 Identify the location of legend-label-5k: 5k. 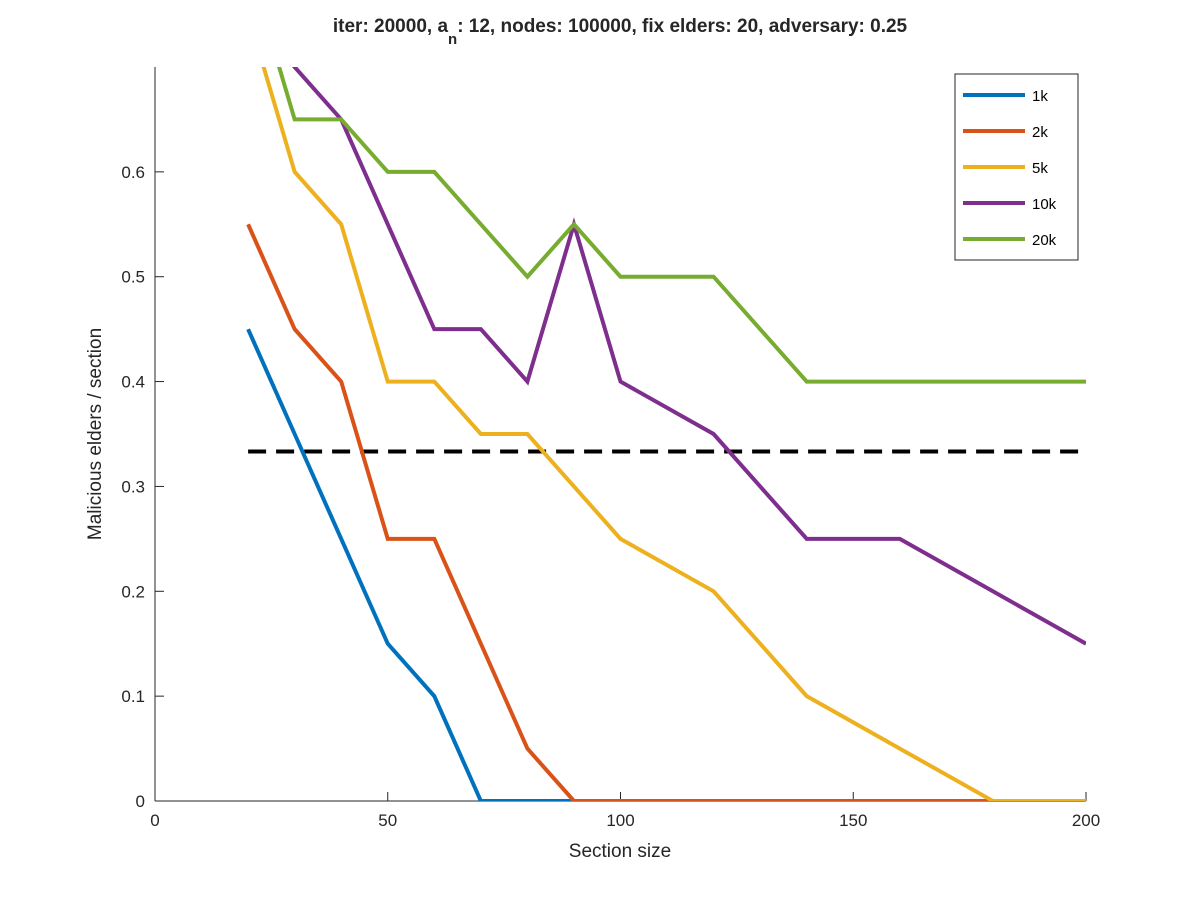
(1040, 168).